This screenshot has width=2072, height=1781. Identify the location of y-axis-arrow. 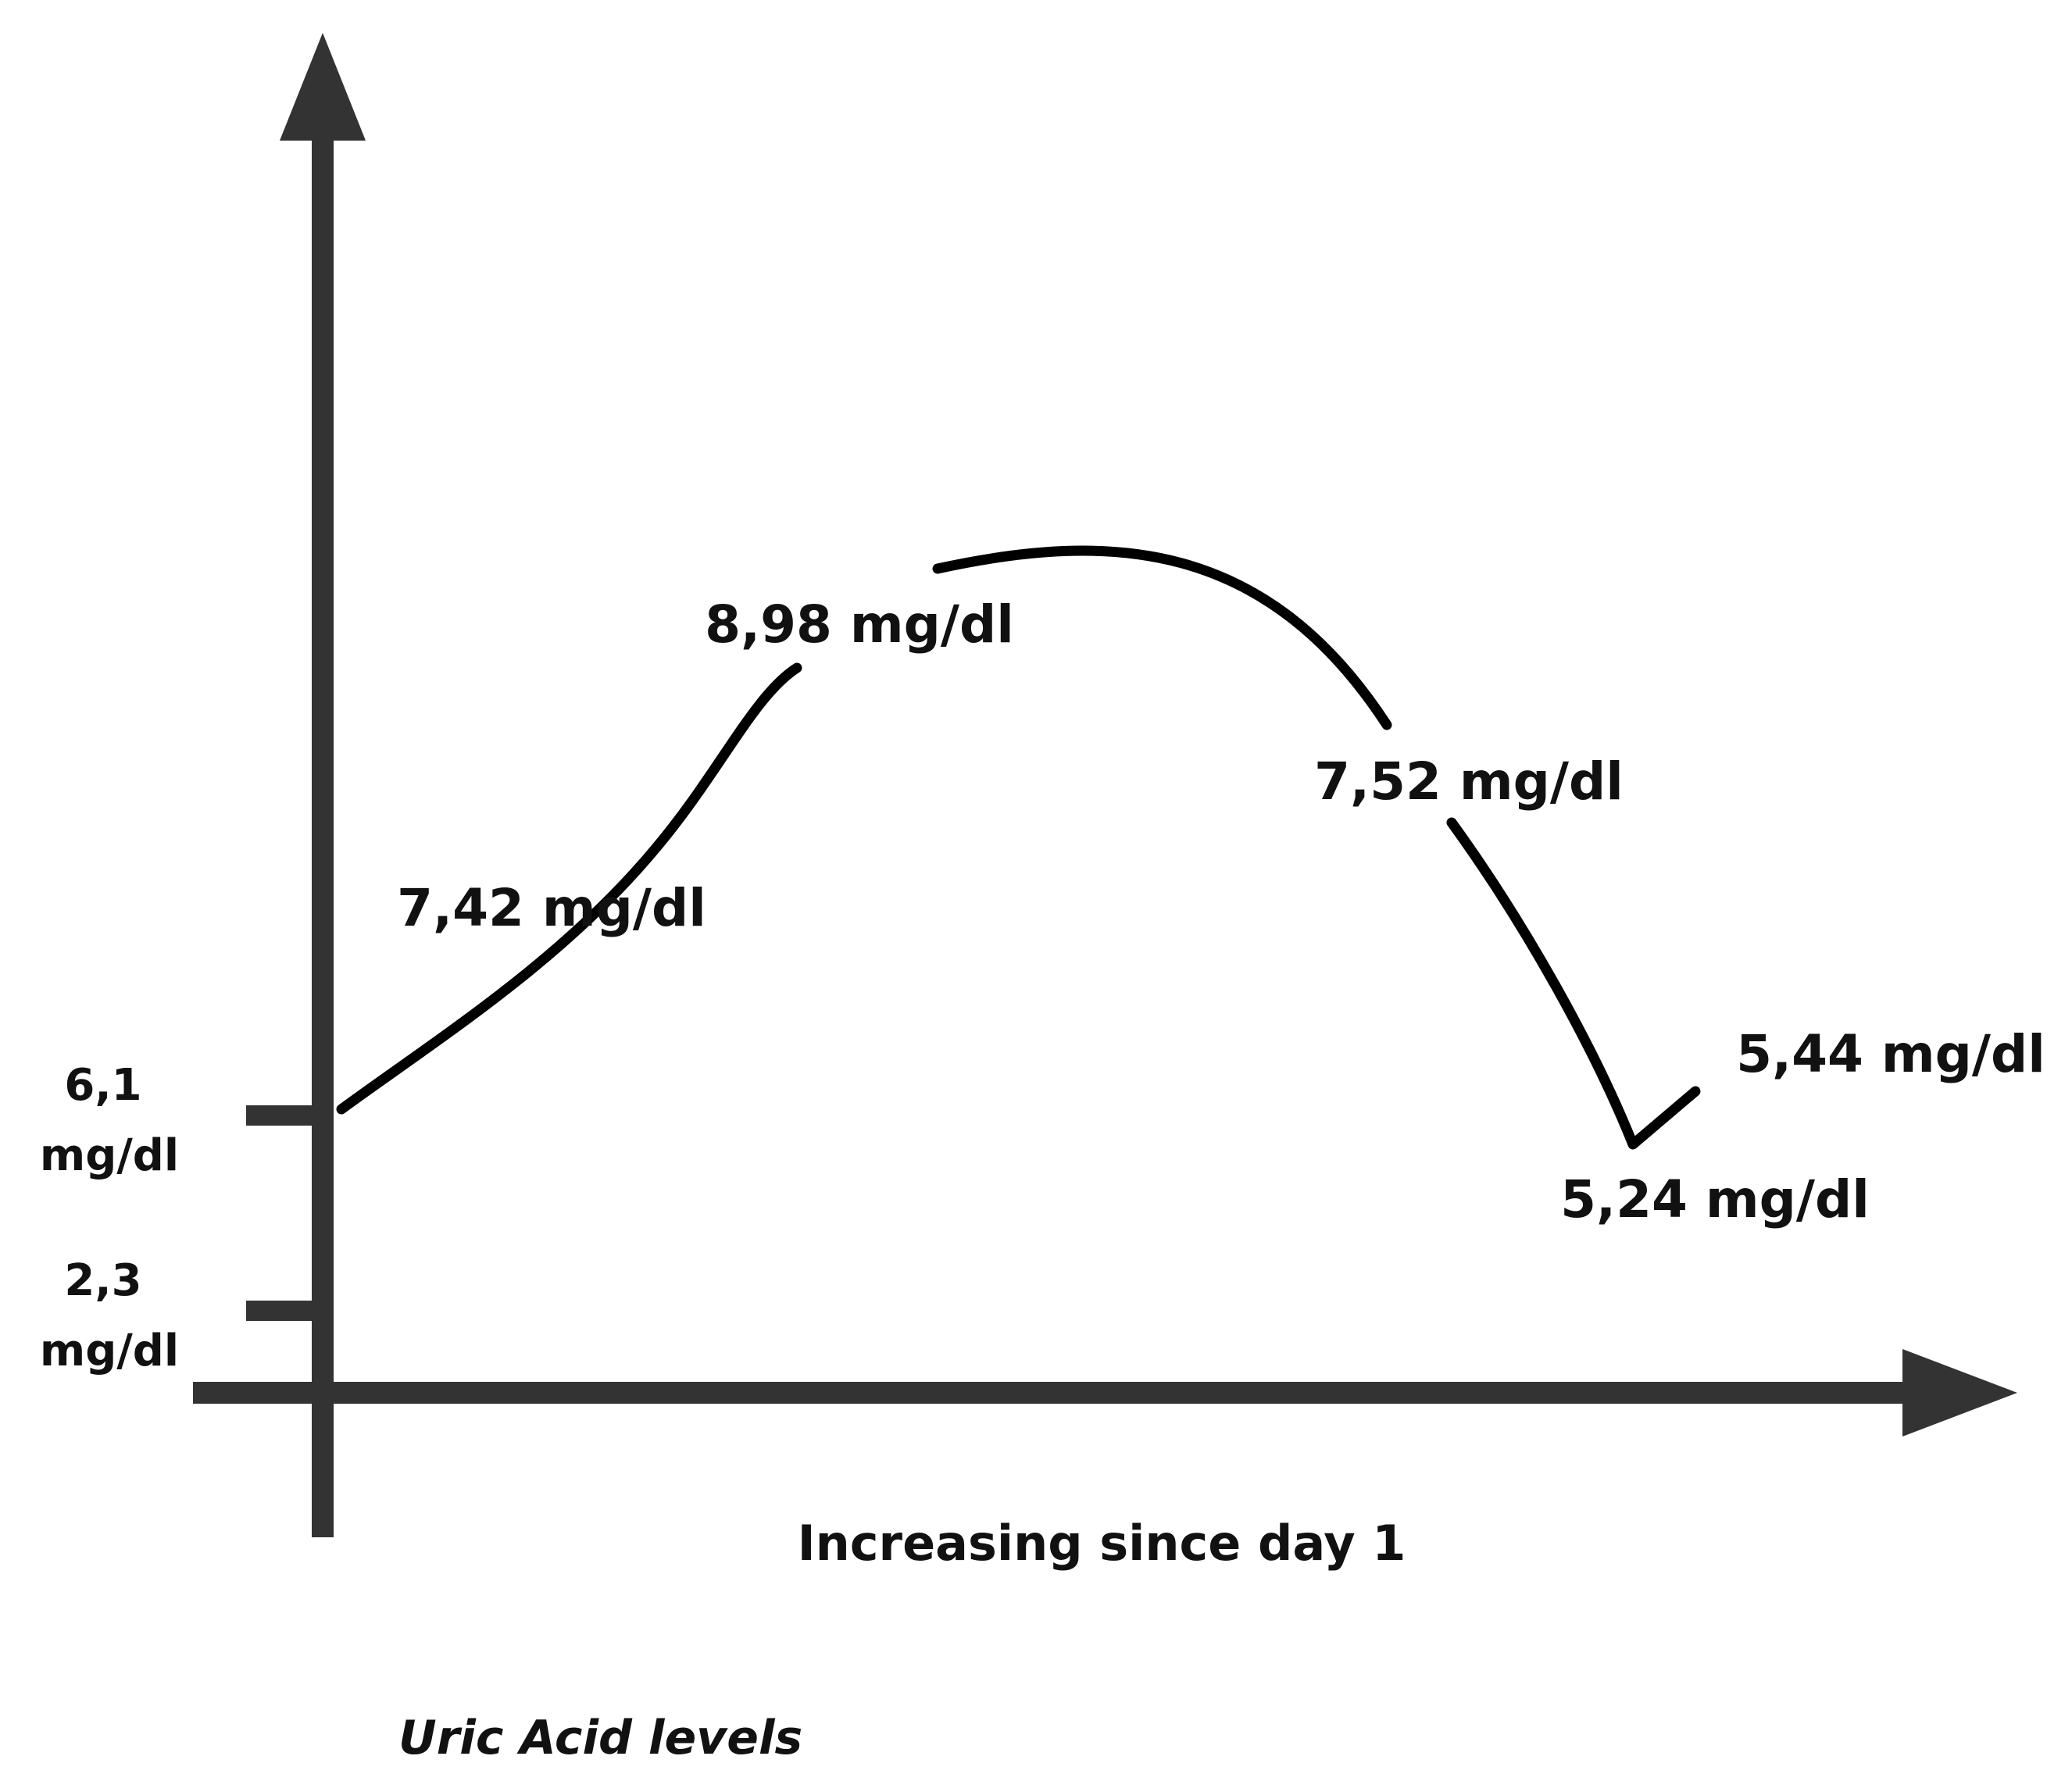
(323, 87).